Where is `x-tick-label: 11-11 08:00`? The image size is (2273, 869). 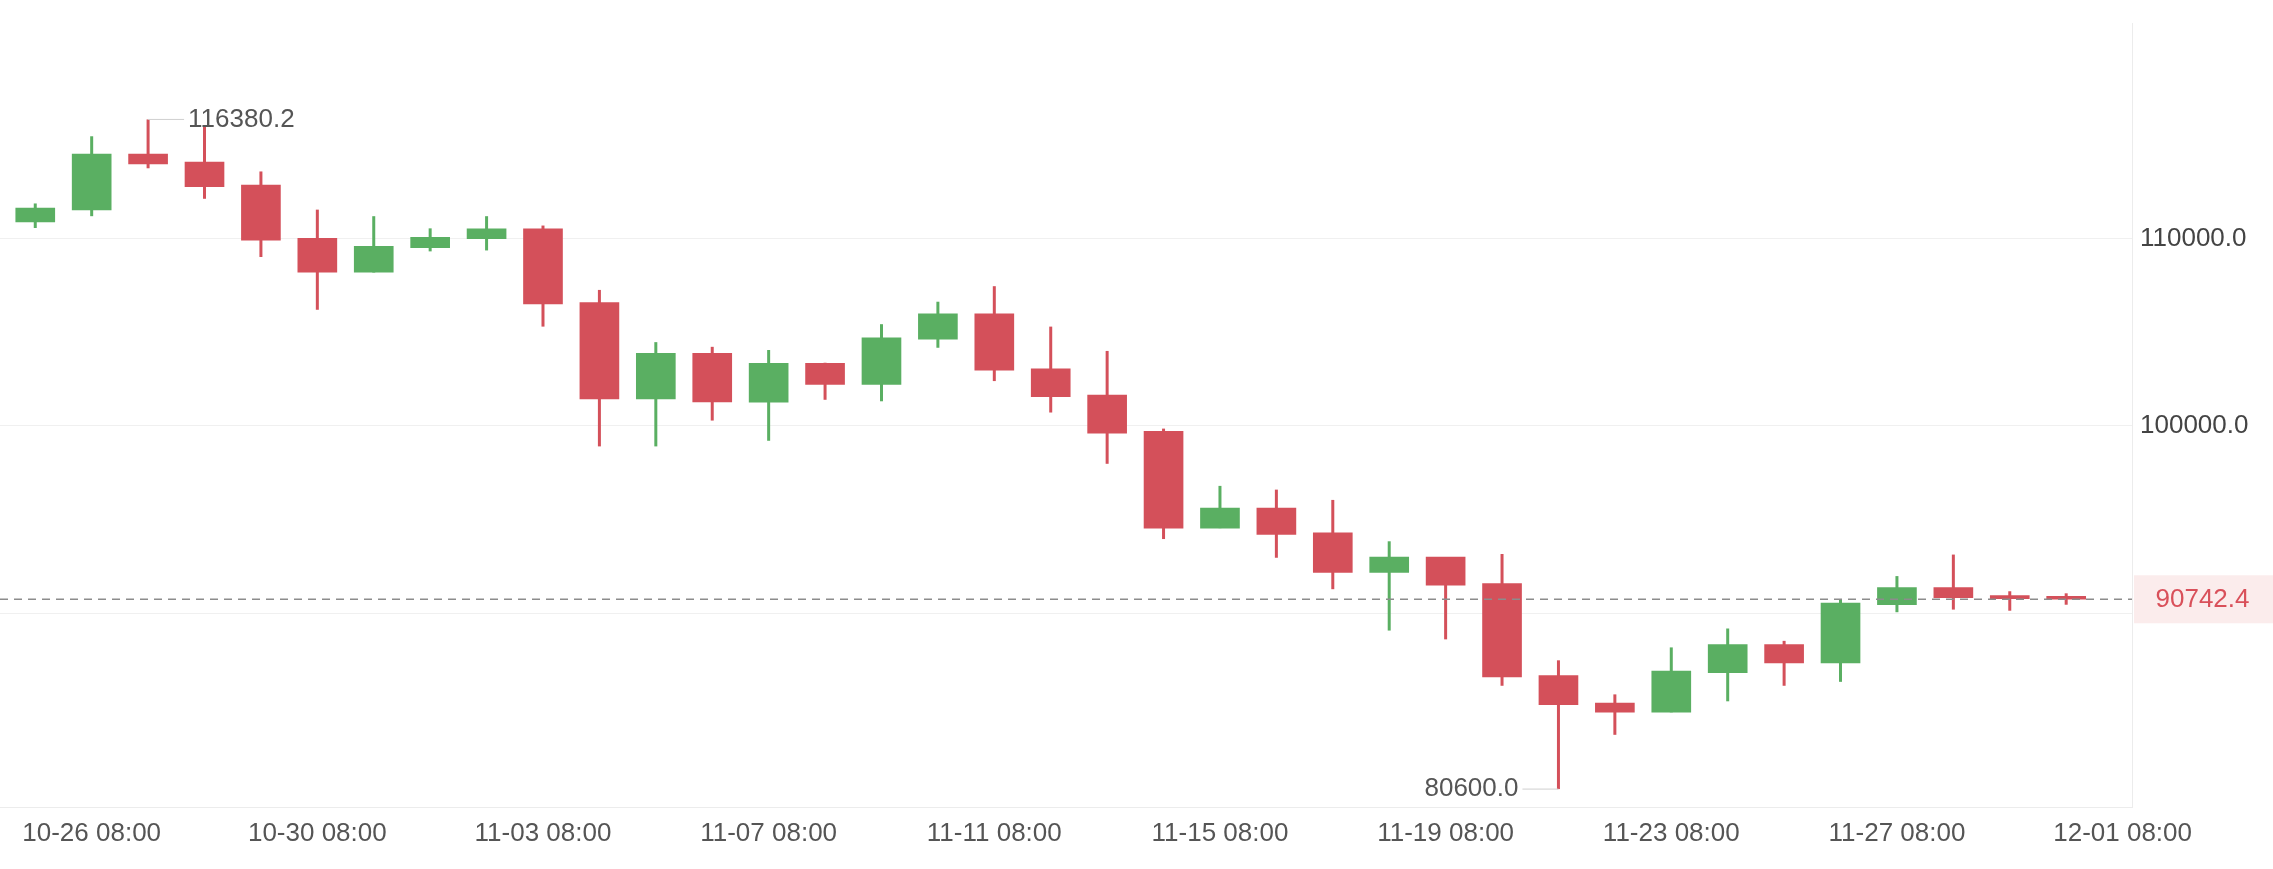 x-tick-label: 11-11 08:00 is located at coordinates (994, 831).